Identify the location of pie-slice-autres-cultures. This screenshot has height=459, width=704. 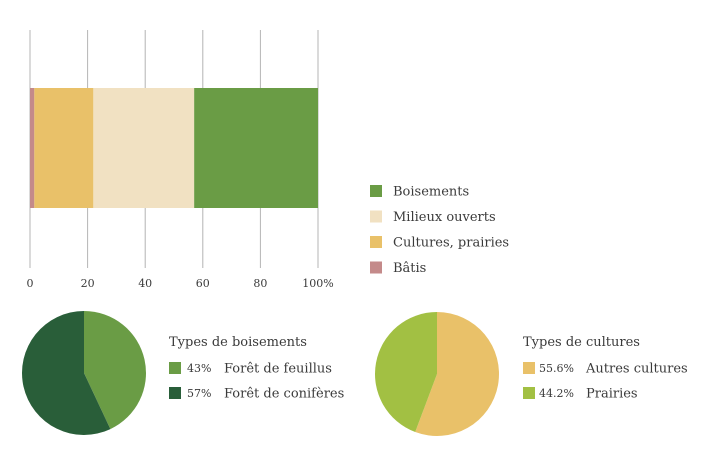
(457, 374).